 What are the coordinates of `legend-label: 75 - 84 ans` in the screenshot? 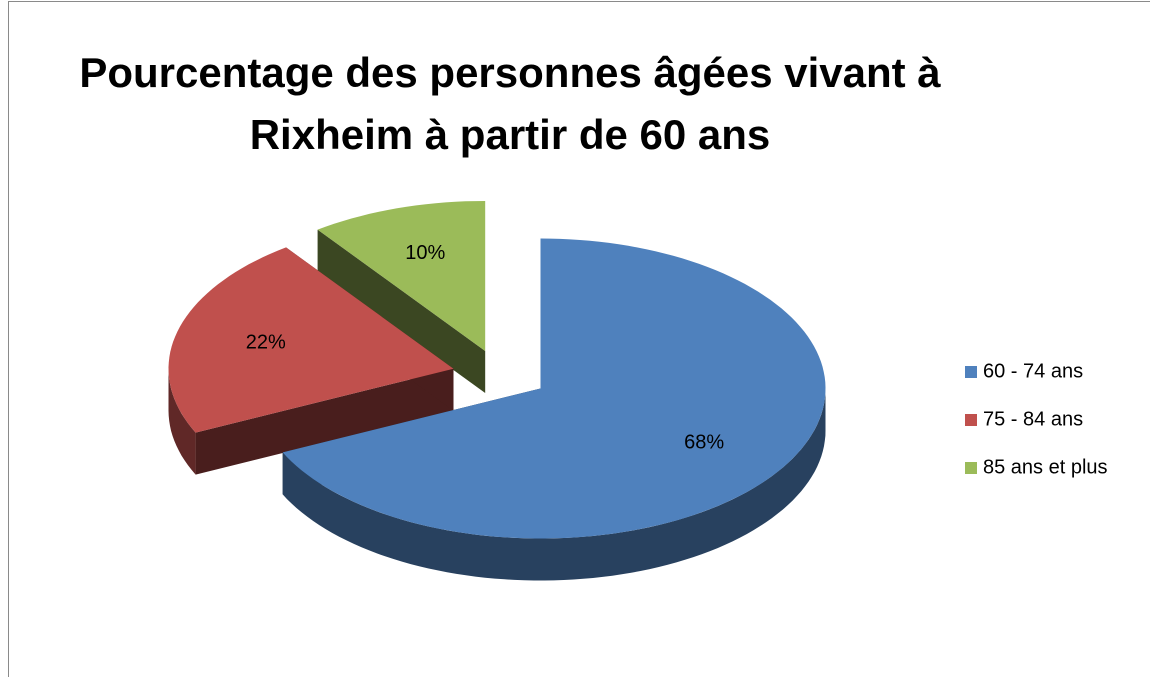 It's located at (1033, 419).